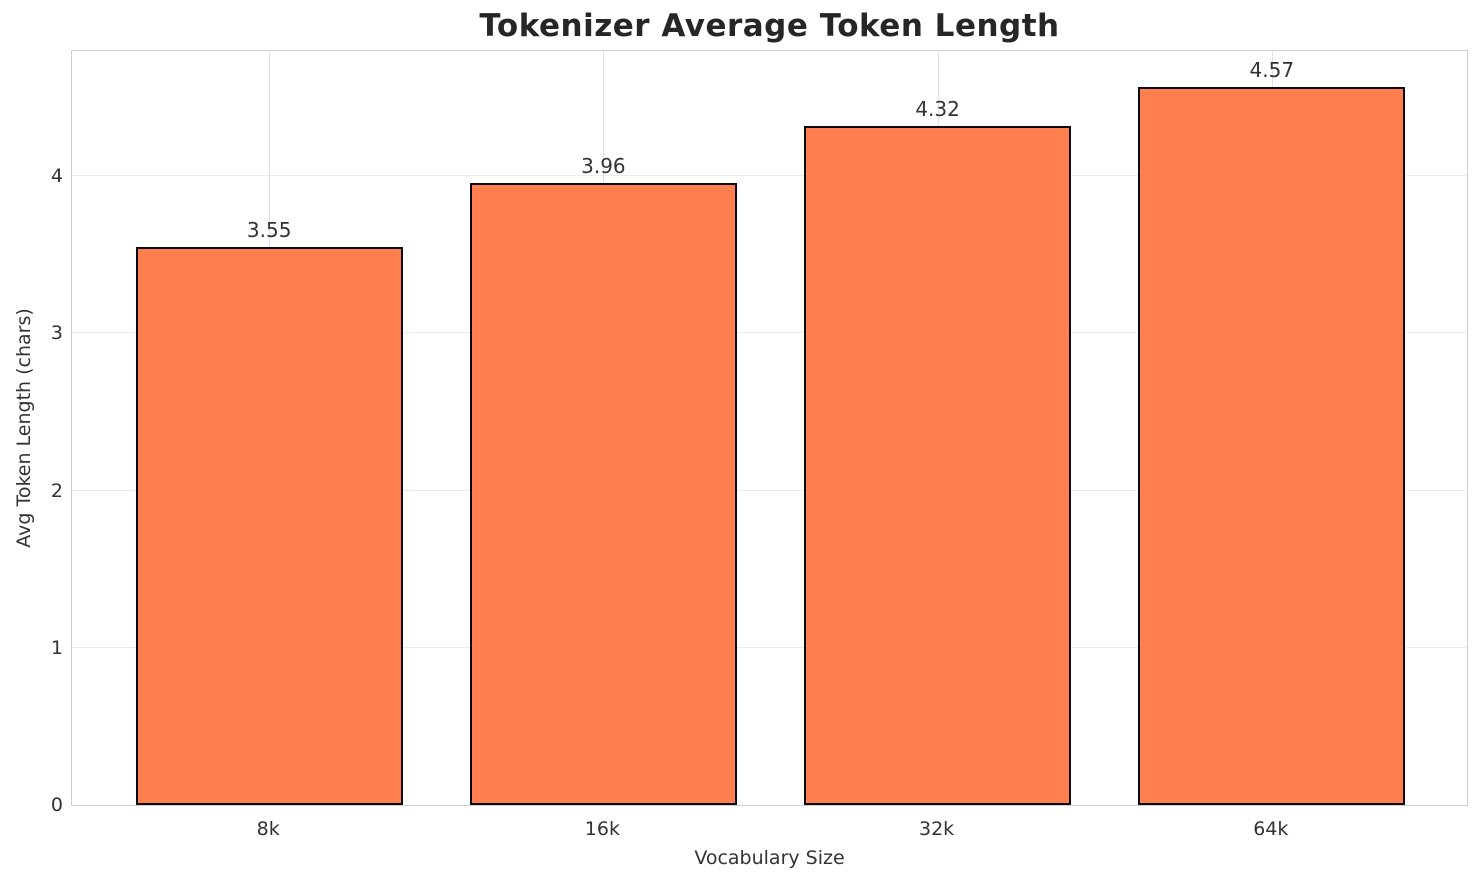  I want to click on chart-title: Tokenizer Average Token Length, so click(769, 26).